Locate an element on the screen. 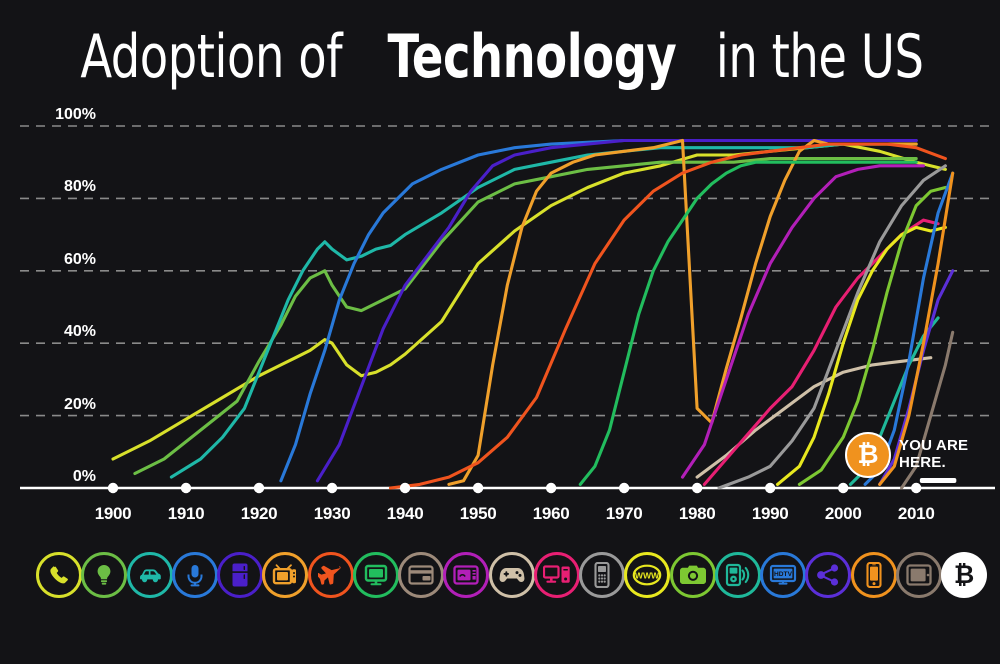 Image resolution: width=1000 pixels, height=664 pixels. legend-bitcoin-icon: ₿ is located at coordinates (964, 575).